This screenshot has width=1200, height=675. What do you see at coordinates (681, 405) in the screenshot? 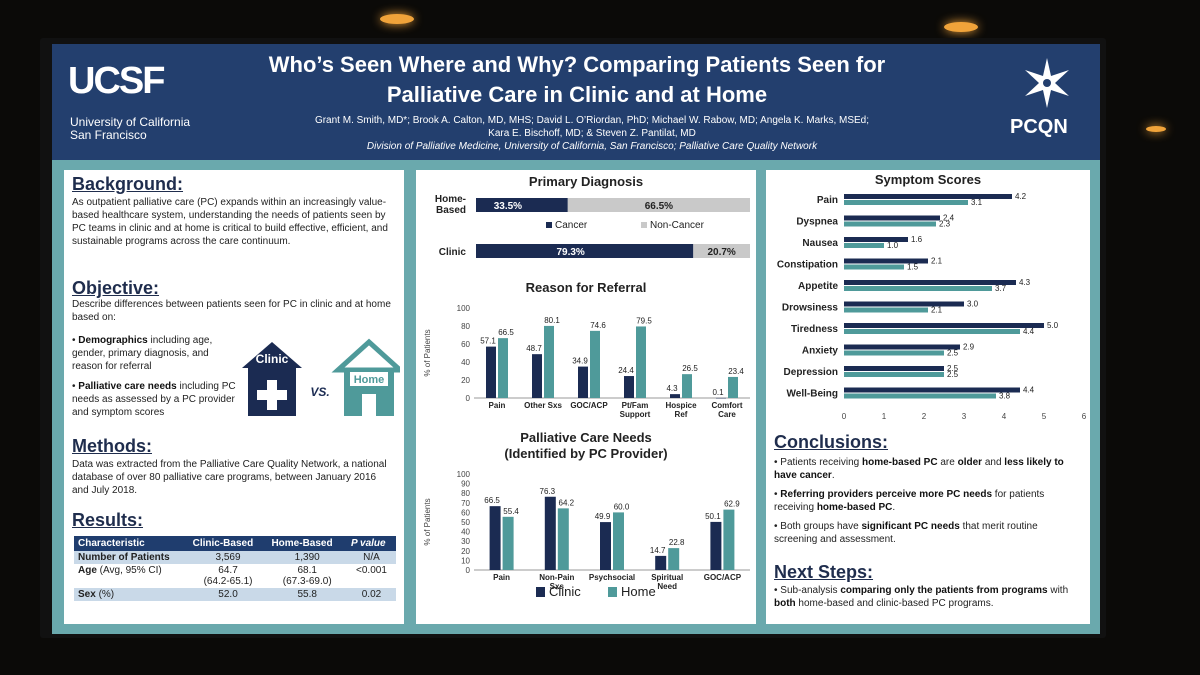
I see `x-category-label: Hospice` at bounding box center [681, 405].